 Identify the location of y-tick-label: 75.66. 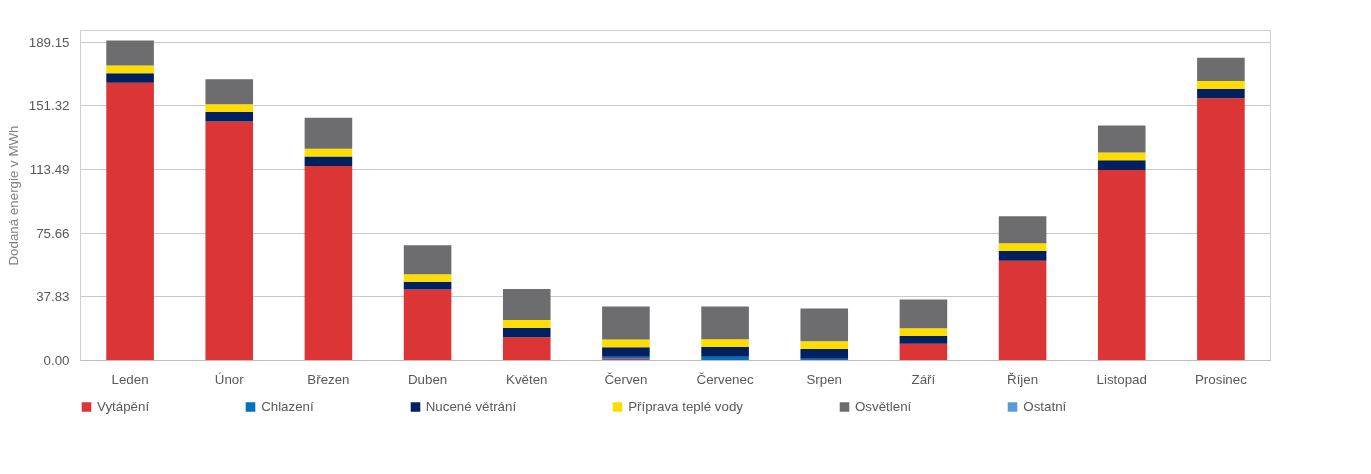
(53, 233).